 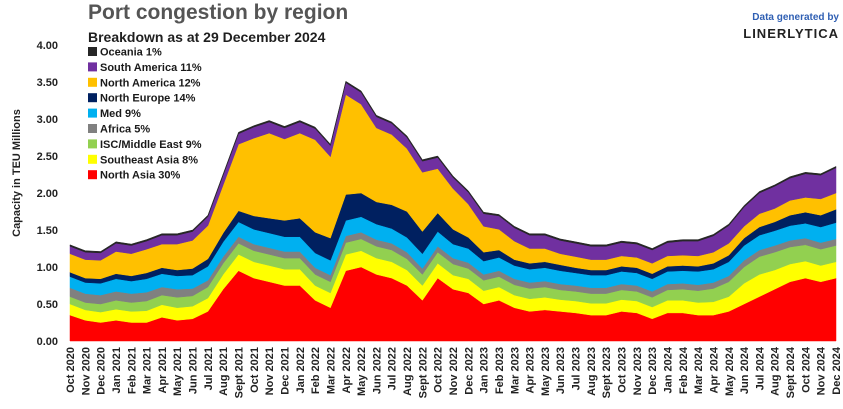 I want to click on x-tick-label: Oct 2021, so click(x=255, y=370).